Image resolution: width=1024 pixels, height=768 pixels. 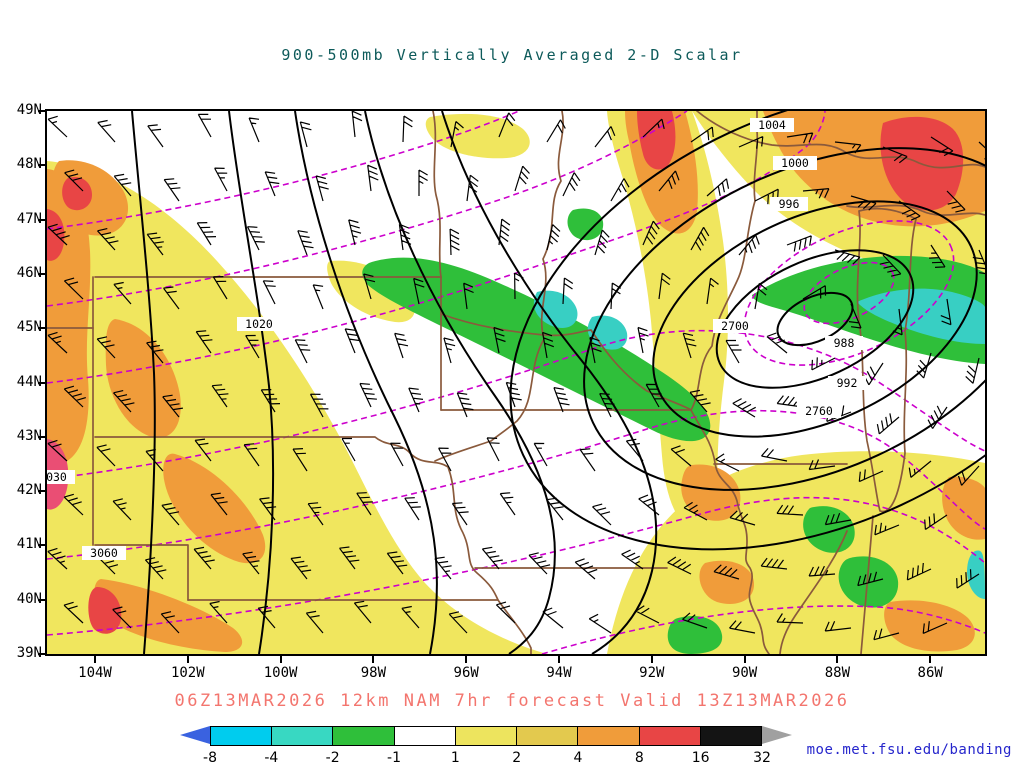 I want to click on lon-label: 90W, so click(x=744, y=673).